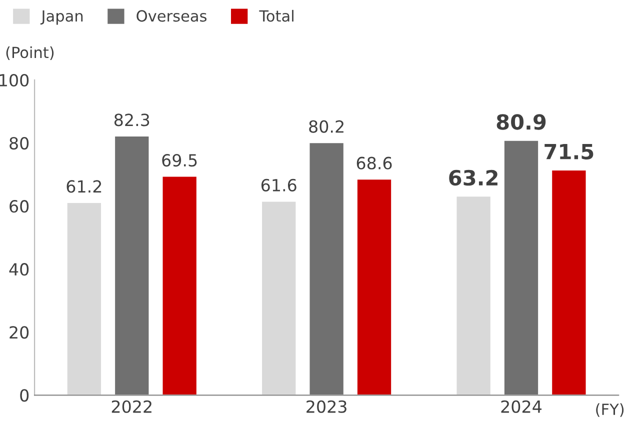 The image size is (628, 430). Describe the element at coordinates (19, 143) in the screenshot. I see `y-tick-label: 80` at that location.